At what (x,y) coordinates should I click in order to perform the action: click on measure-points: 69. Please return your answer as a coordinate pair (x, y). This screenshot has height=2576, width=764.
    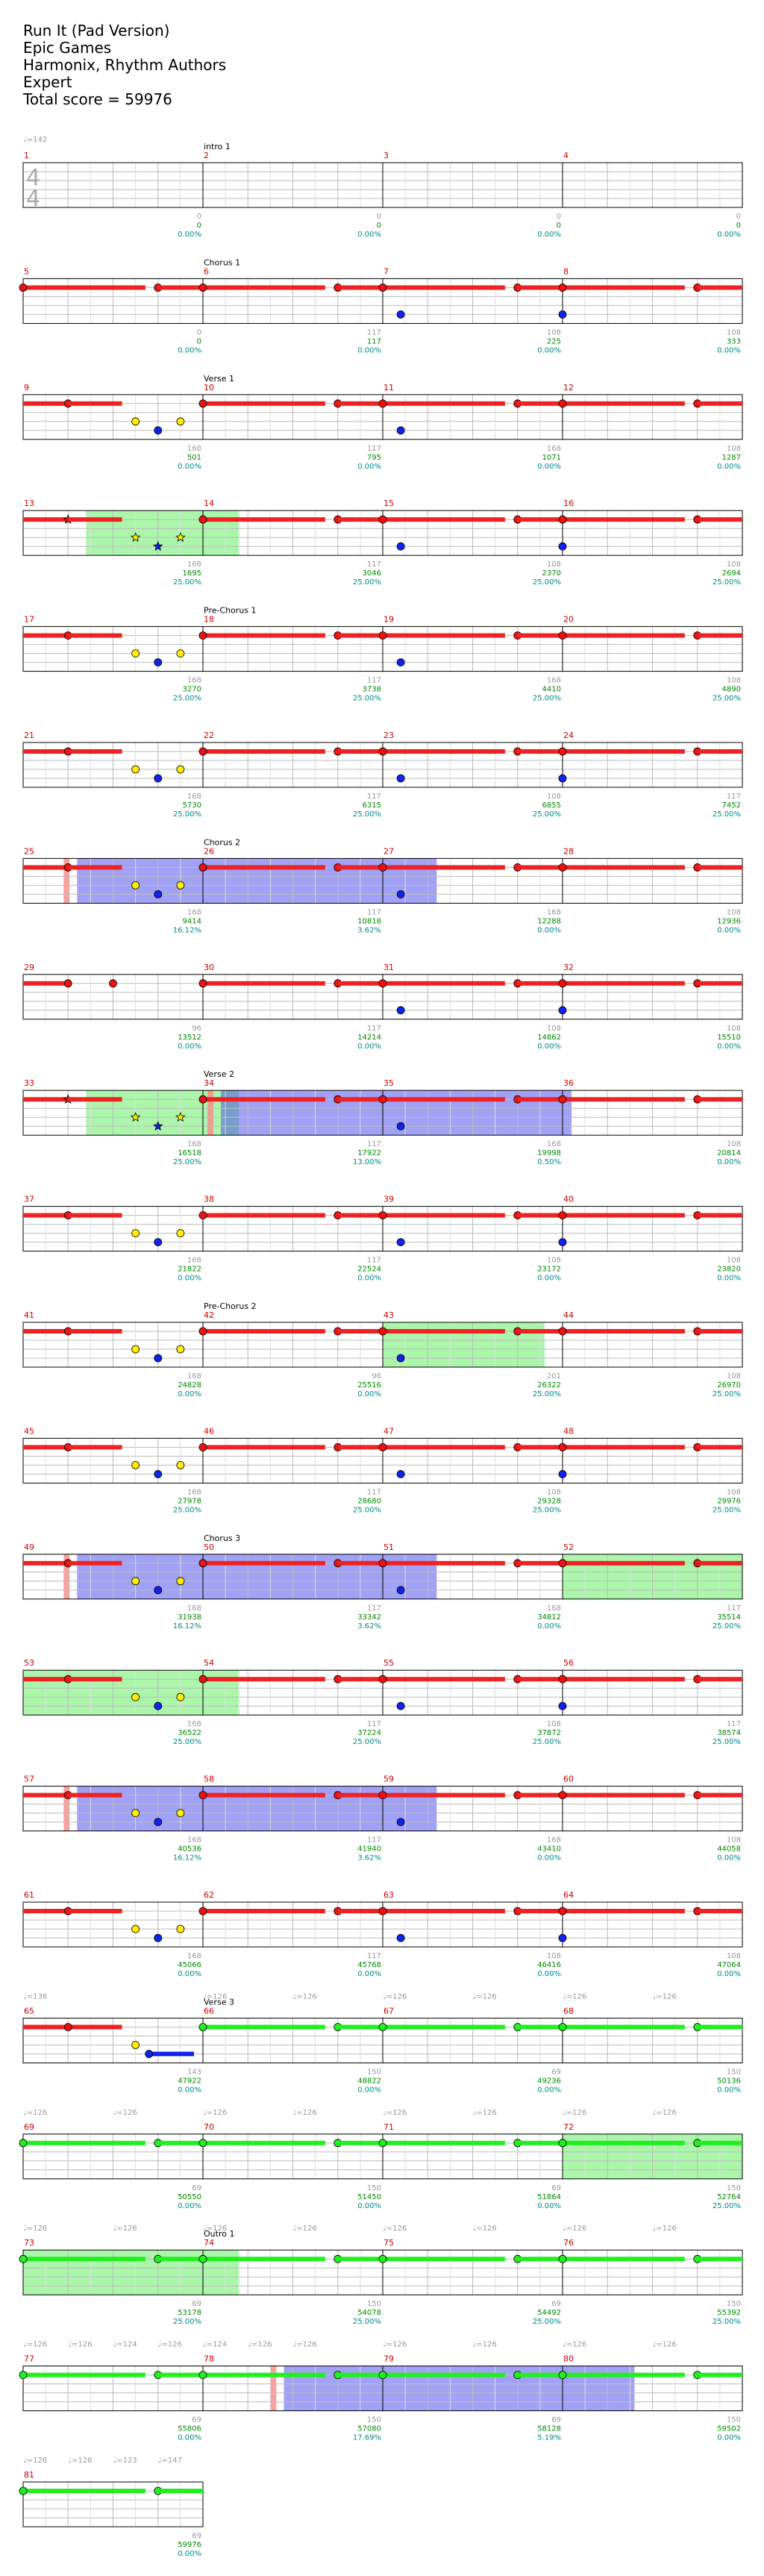
    Looking at the image, I should click on (196, 2536).